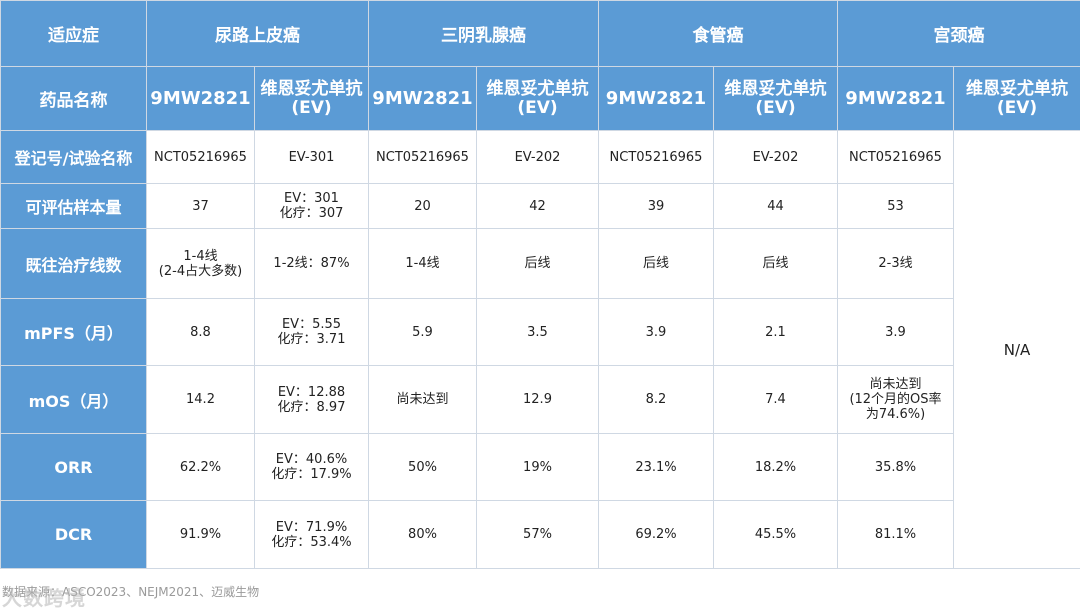 The image size is (1080, 615). What do you see at coordinates (311, 332) in the screenshot?
I see `table-cell: EV：5.55 化疗：3.71` at bounding box center [311, 332].